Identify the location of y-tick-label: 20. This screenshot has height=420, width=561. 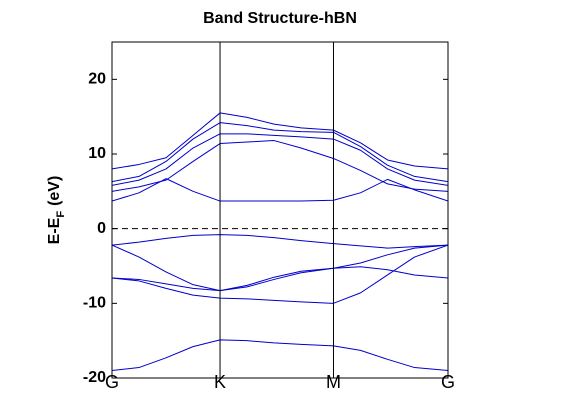
(97, 79).